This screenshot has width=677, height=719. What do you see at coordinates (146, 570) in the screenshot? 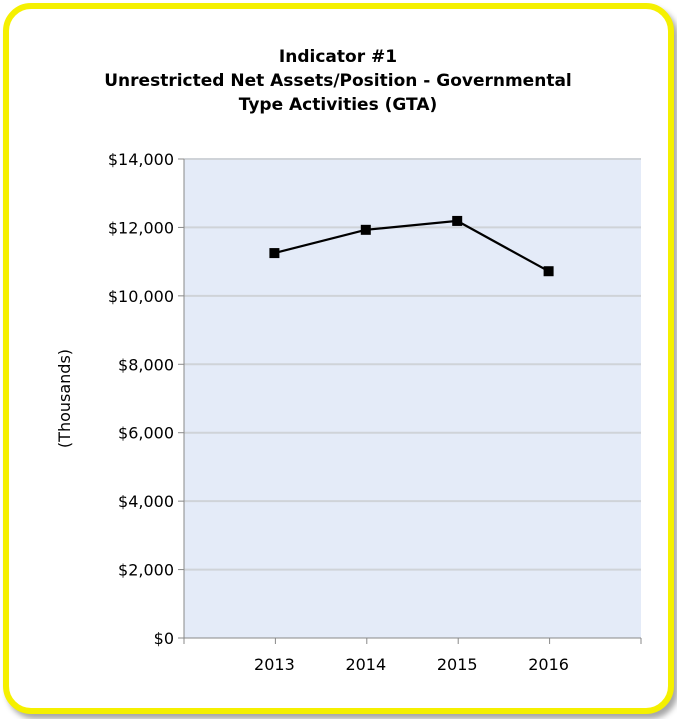
I see `y-tick-label: $2,000` at bounding box center [146, 570].